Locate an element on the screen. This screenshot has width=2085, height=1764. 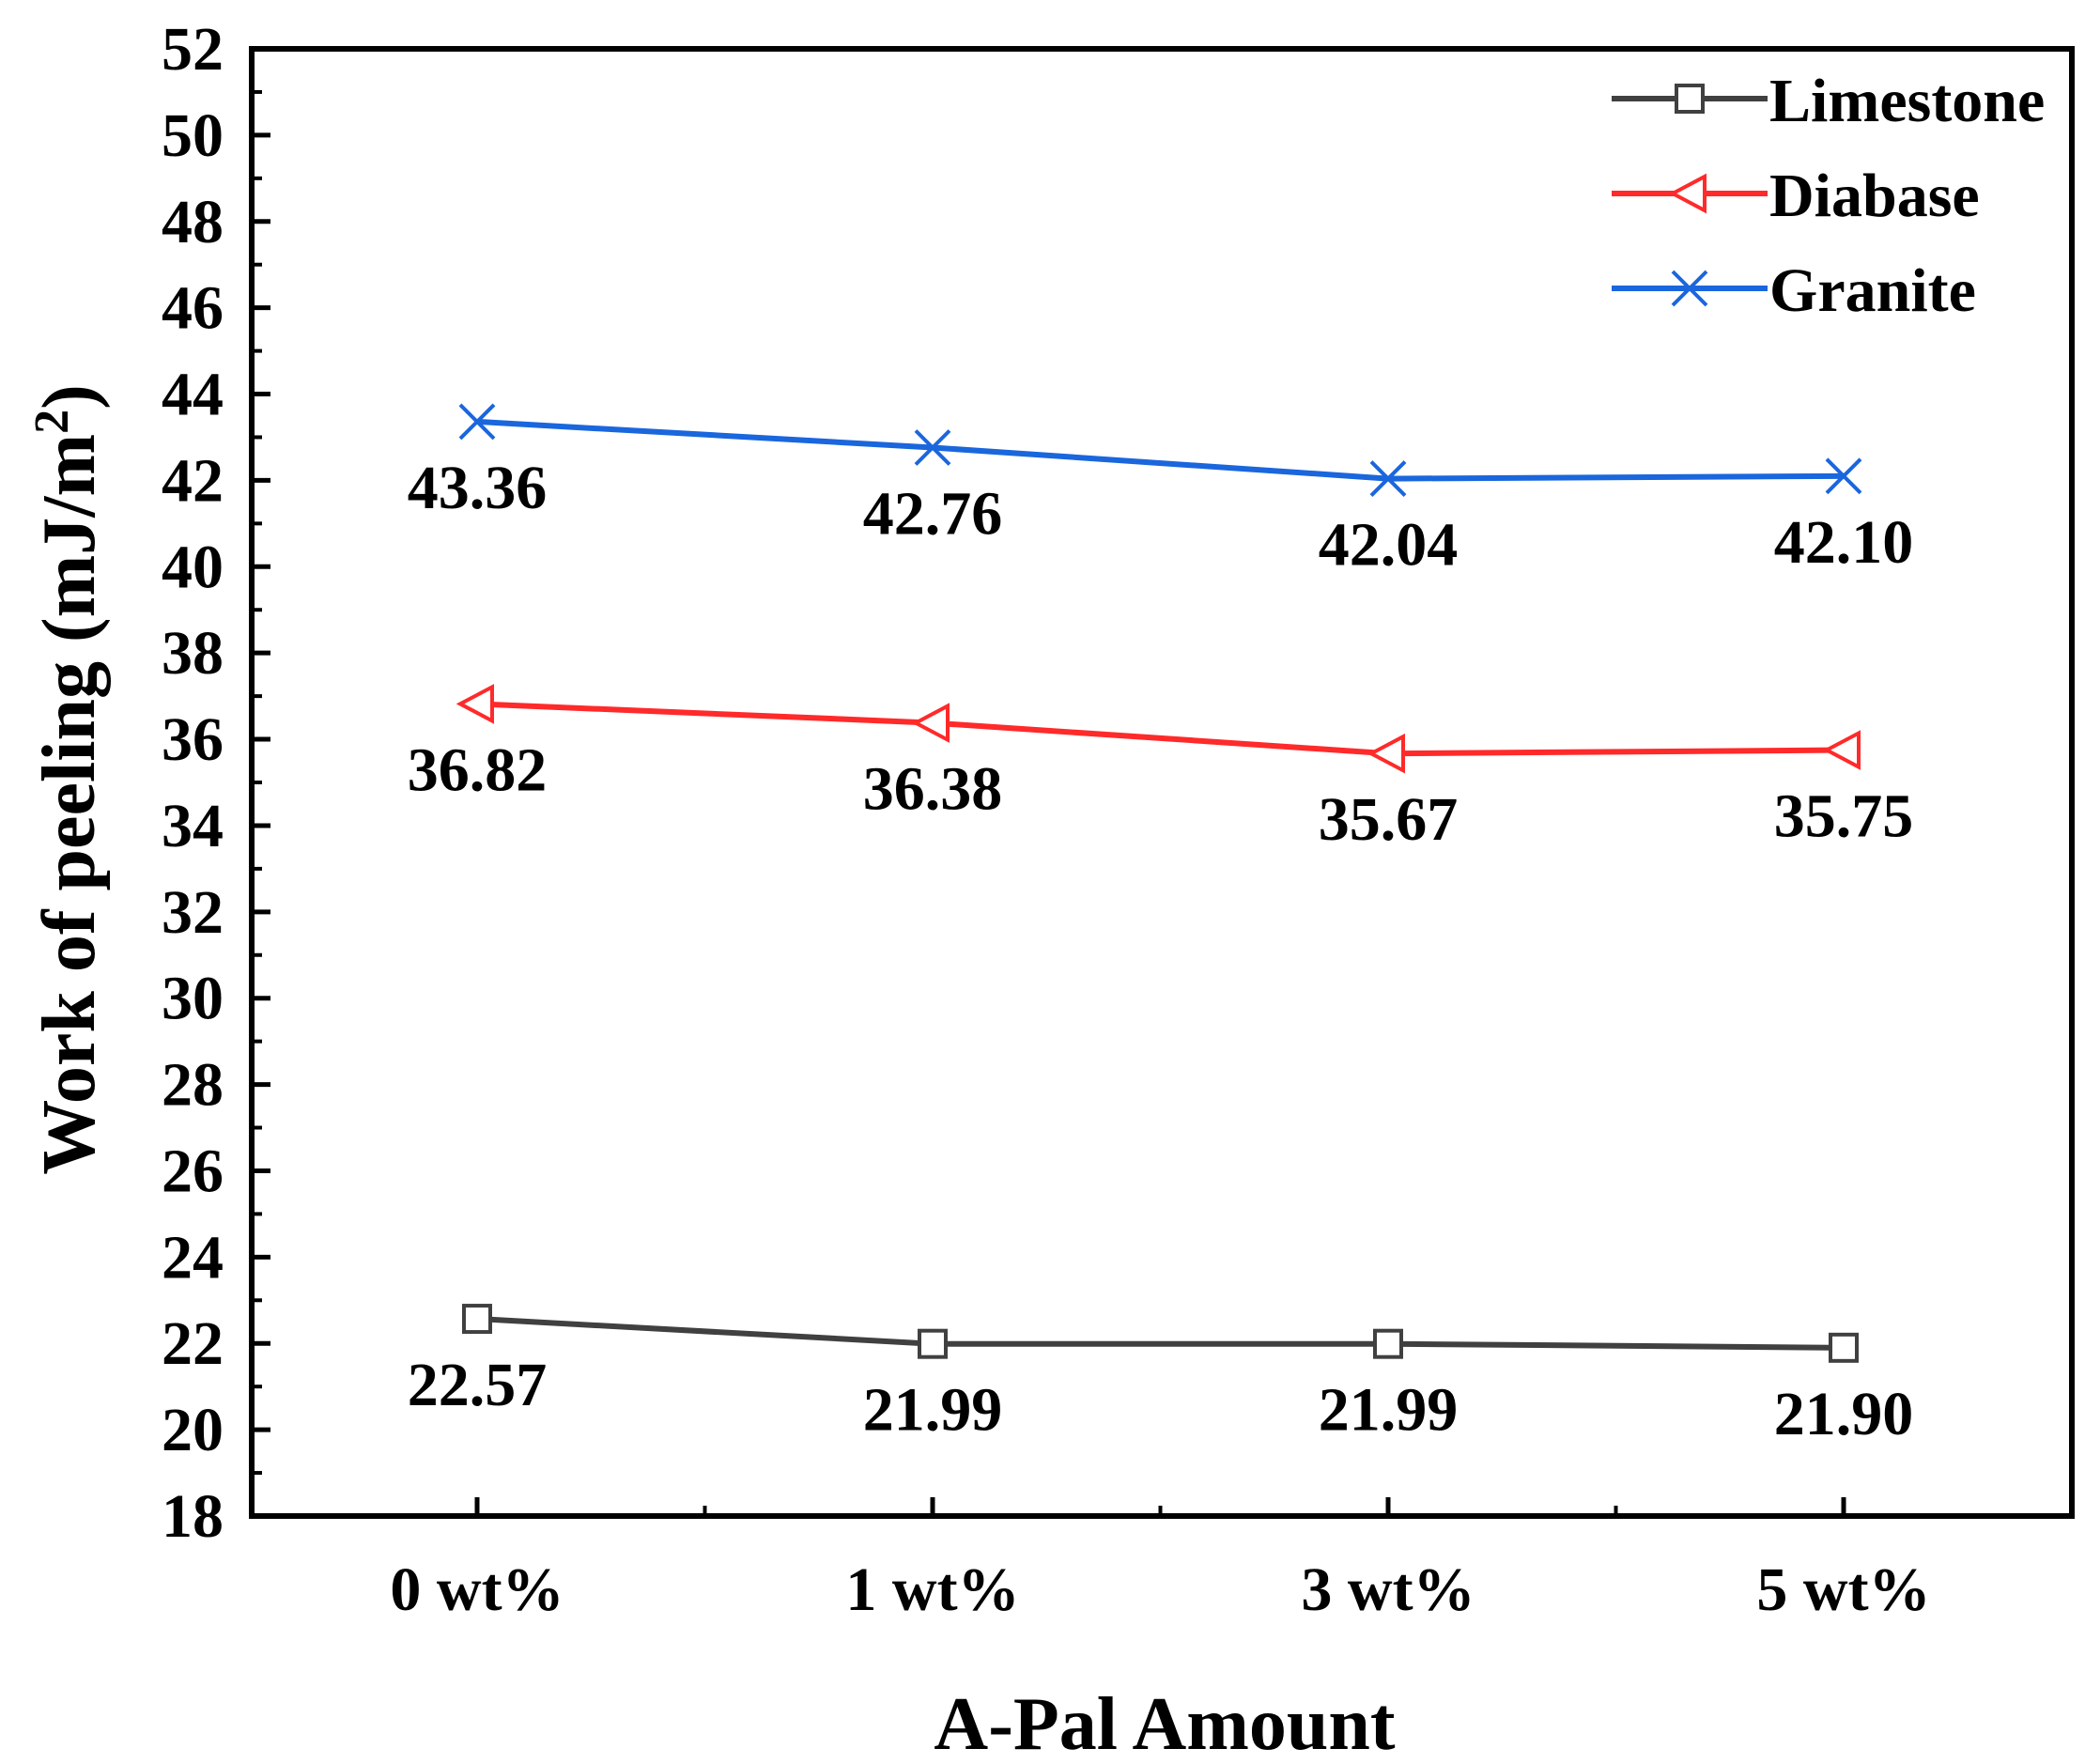
data-label-limestone: 21.90 is located at coordinates (1844, 1414).